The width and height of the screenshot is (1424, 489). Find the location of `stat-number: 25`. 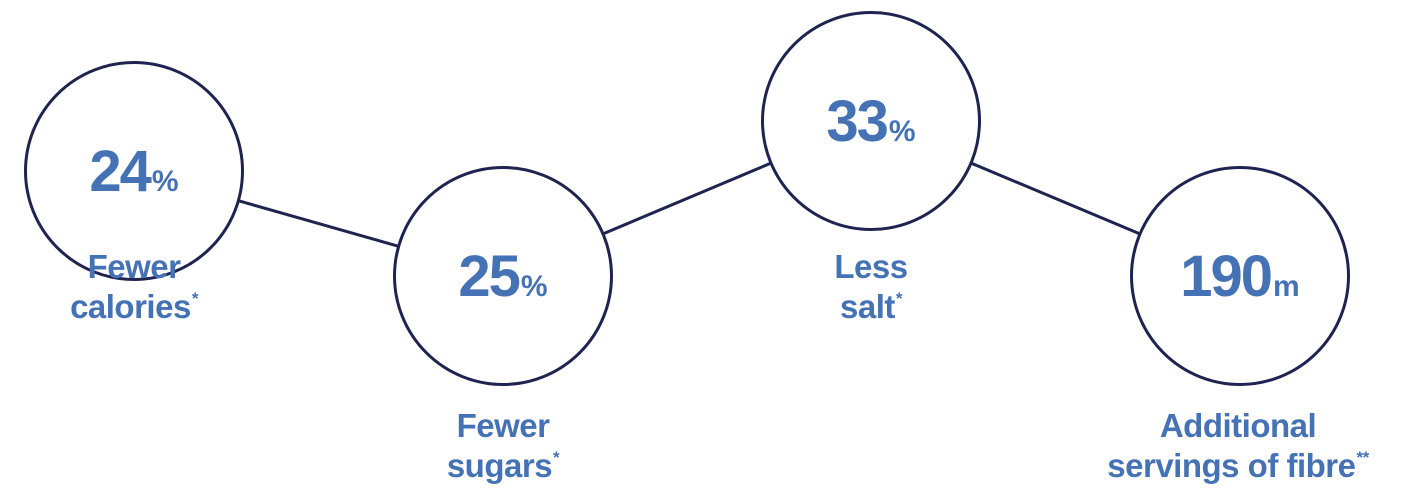

stat-number: 25 is located at coordinates (488, 276).